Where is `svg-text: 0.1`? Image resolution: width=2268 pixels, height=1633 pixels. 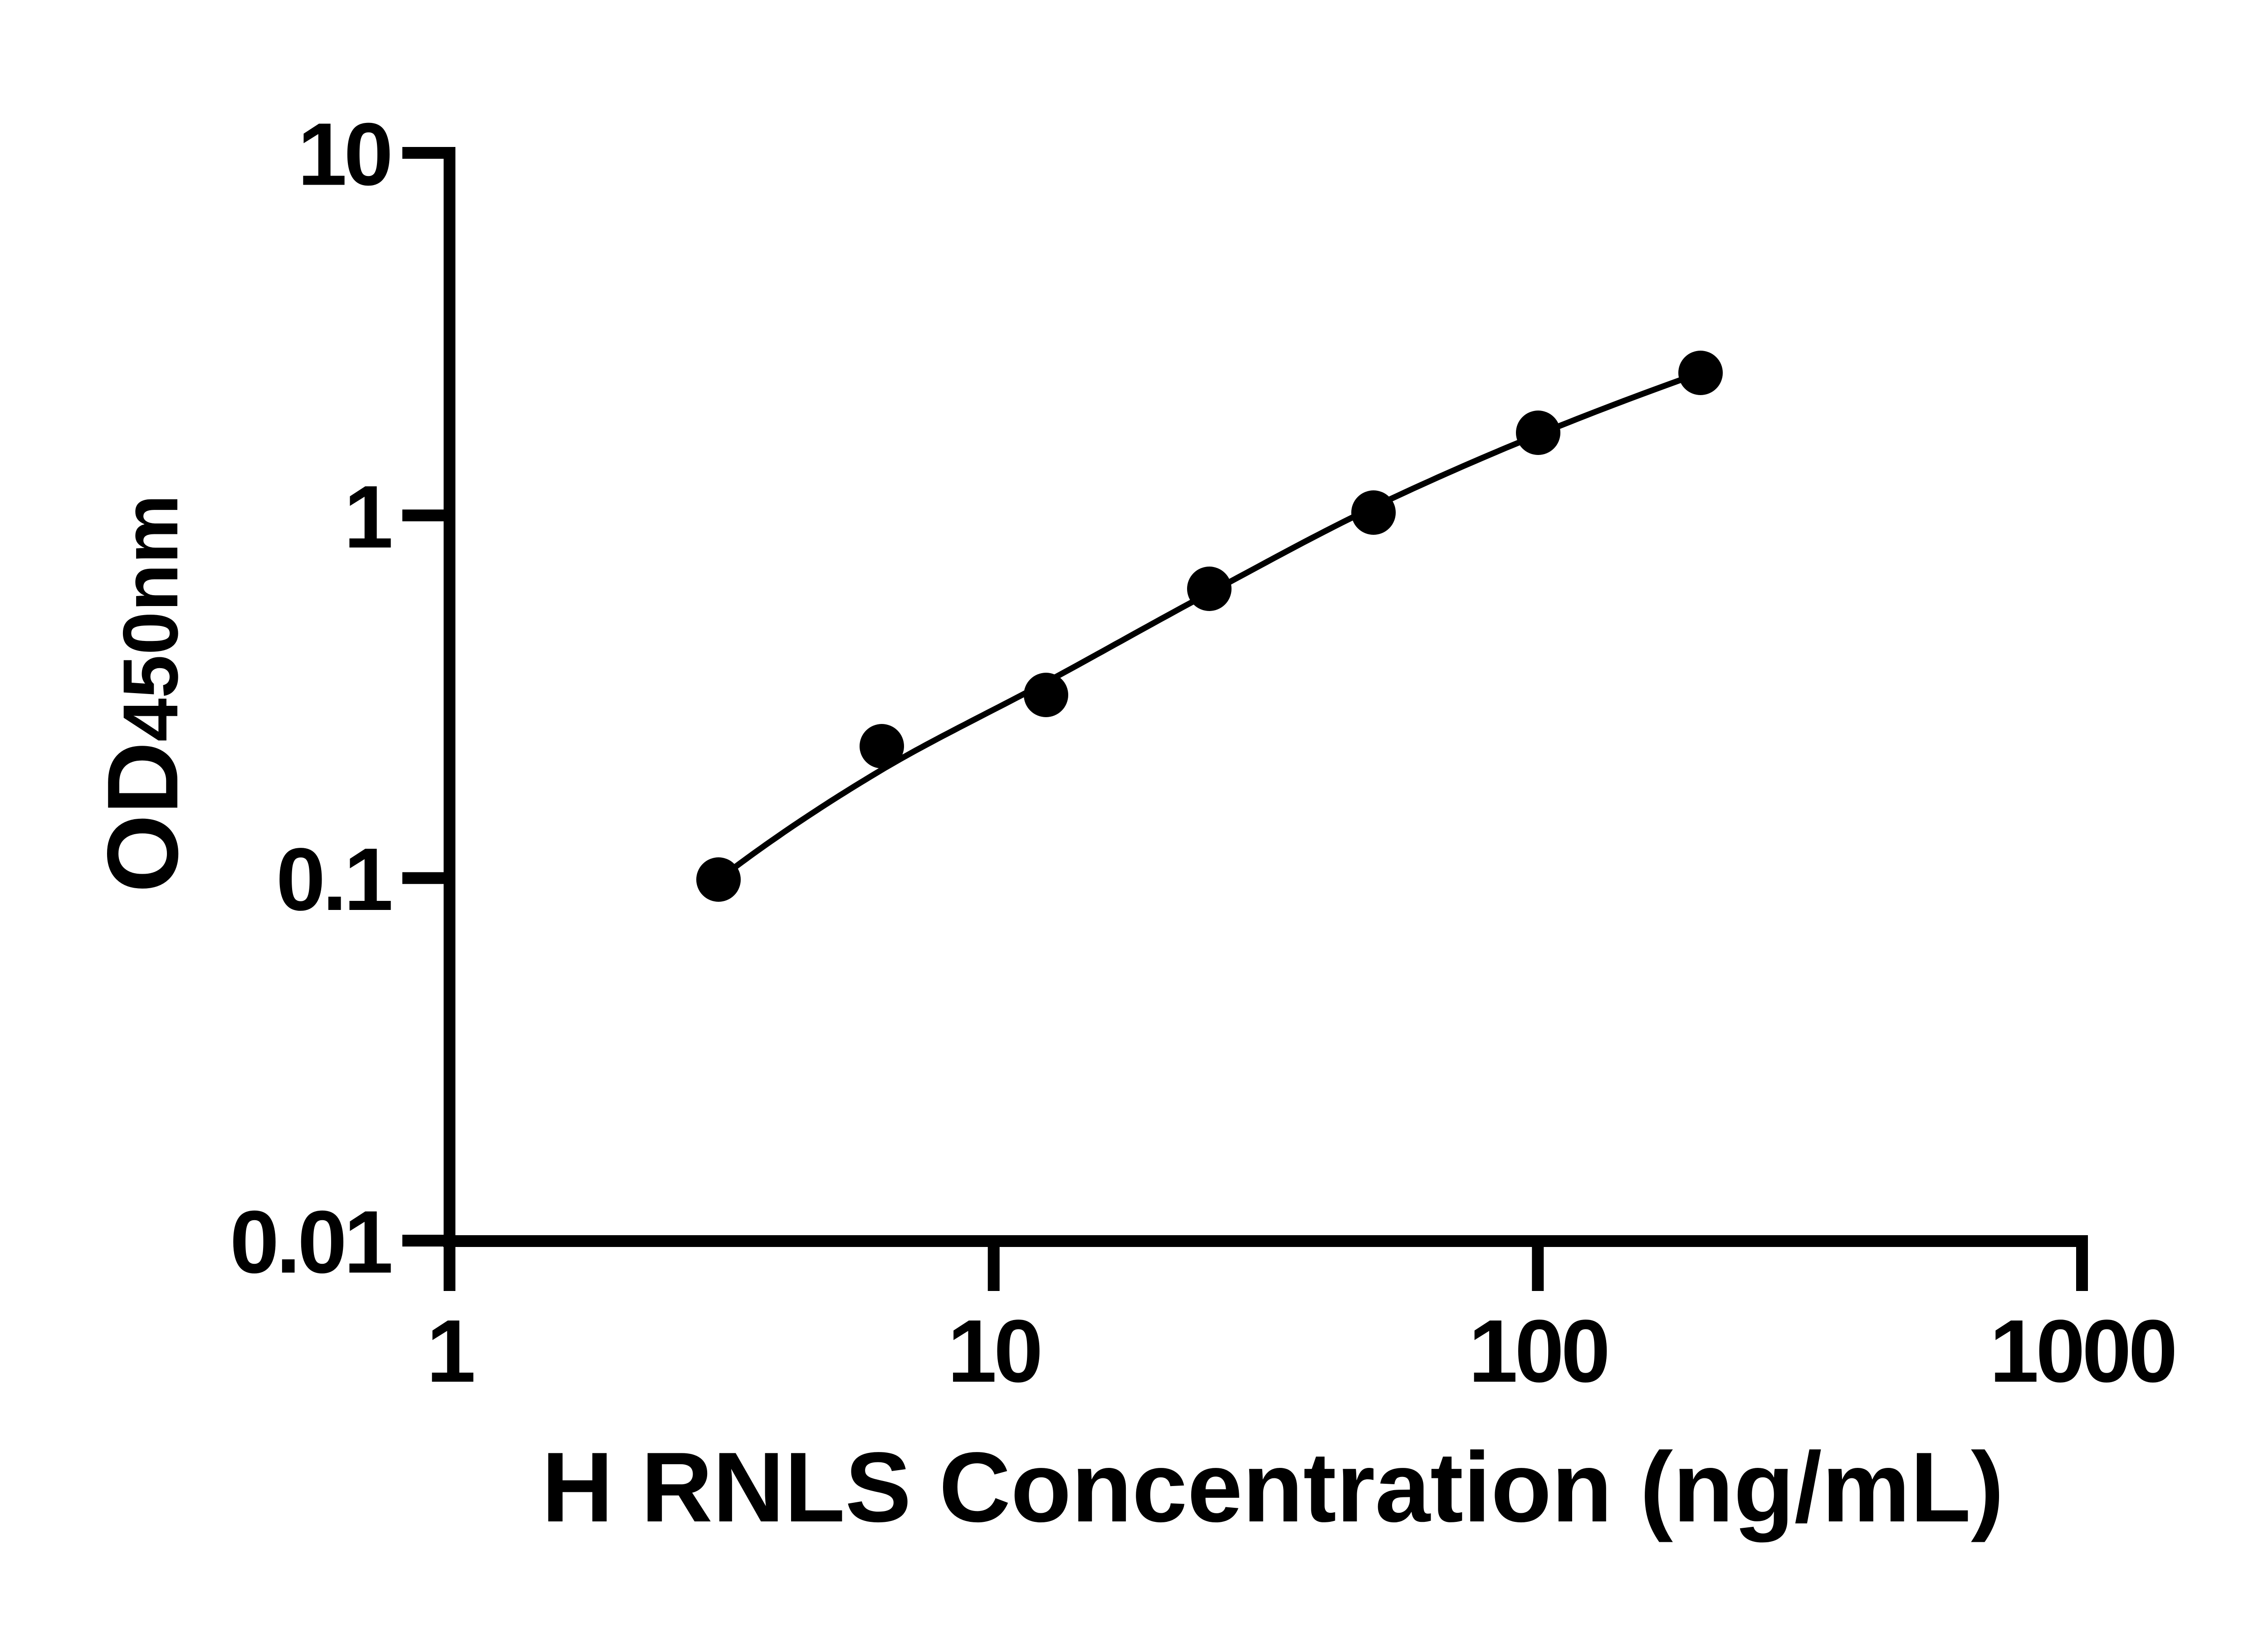
svg-text: 0.1 is located at coordinates (333, 879).